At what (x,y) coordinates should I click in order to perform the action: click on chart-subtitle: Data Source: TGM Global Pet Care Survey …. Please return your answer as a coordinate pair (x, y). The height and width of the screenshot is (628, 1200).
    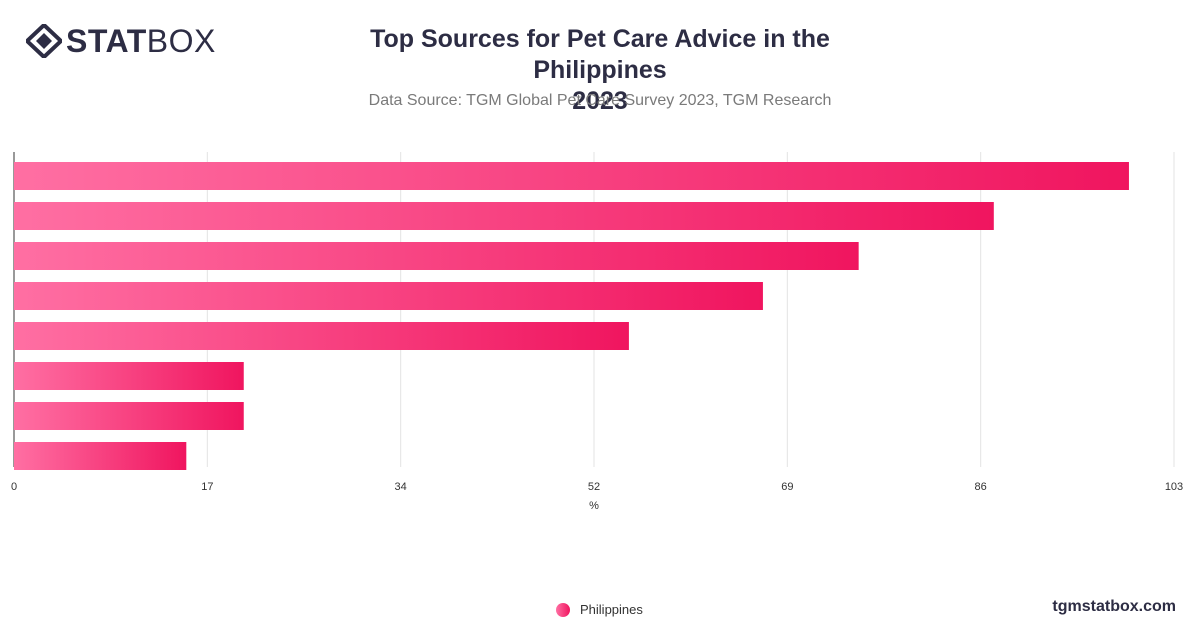
    Looking at the image, I should click on (600, 100).